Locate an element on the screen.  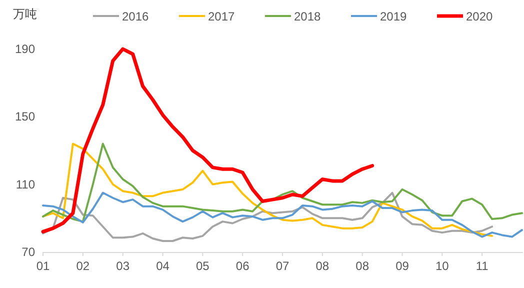
y-tick-label: 70 is located at coordinates (29, 252).